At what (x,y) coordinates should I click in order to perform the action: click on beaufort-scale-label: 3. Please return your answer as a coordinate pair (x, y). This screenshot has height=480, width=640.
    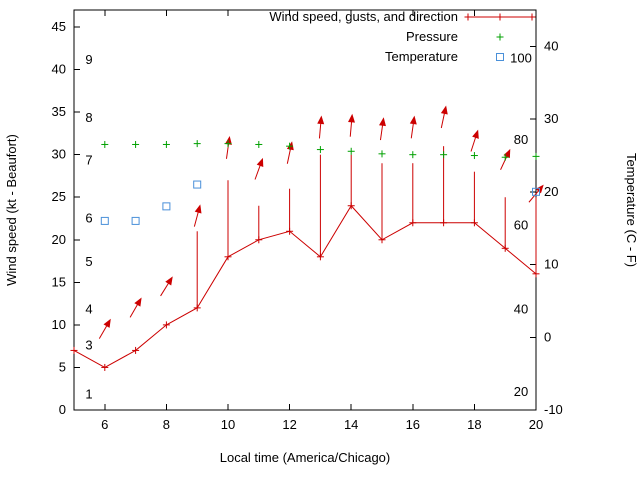
    Looking at the image, I should click on (88, 344).